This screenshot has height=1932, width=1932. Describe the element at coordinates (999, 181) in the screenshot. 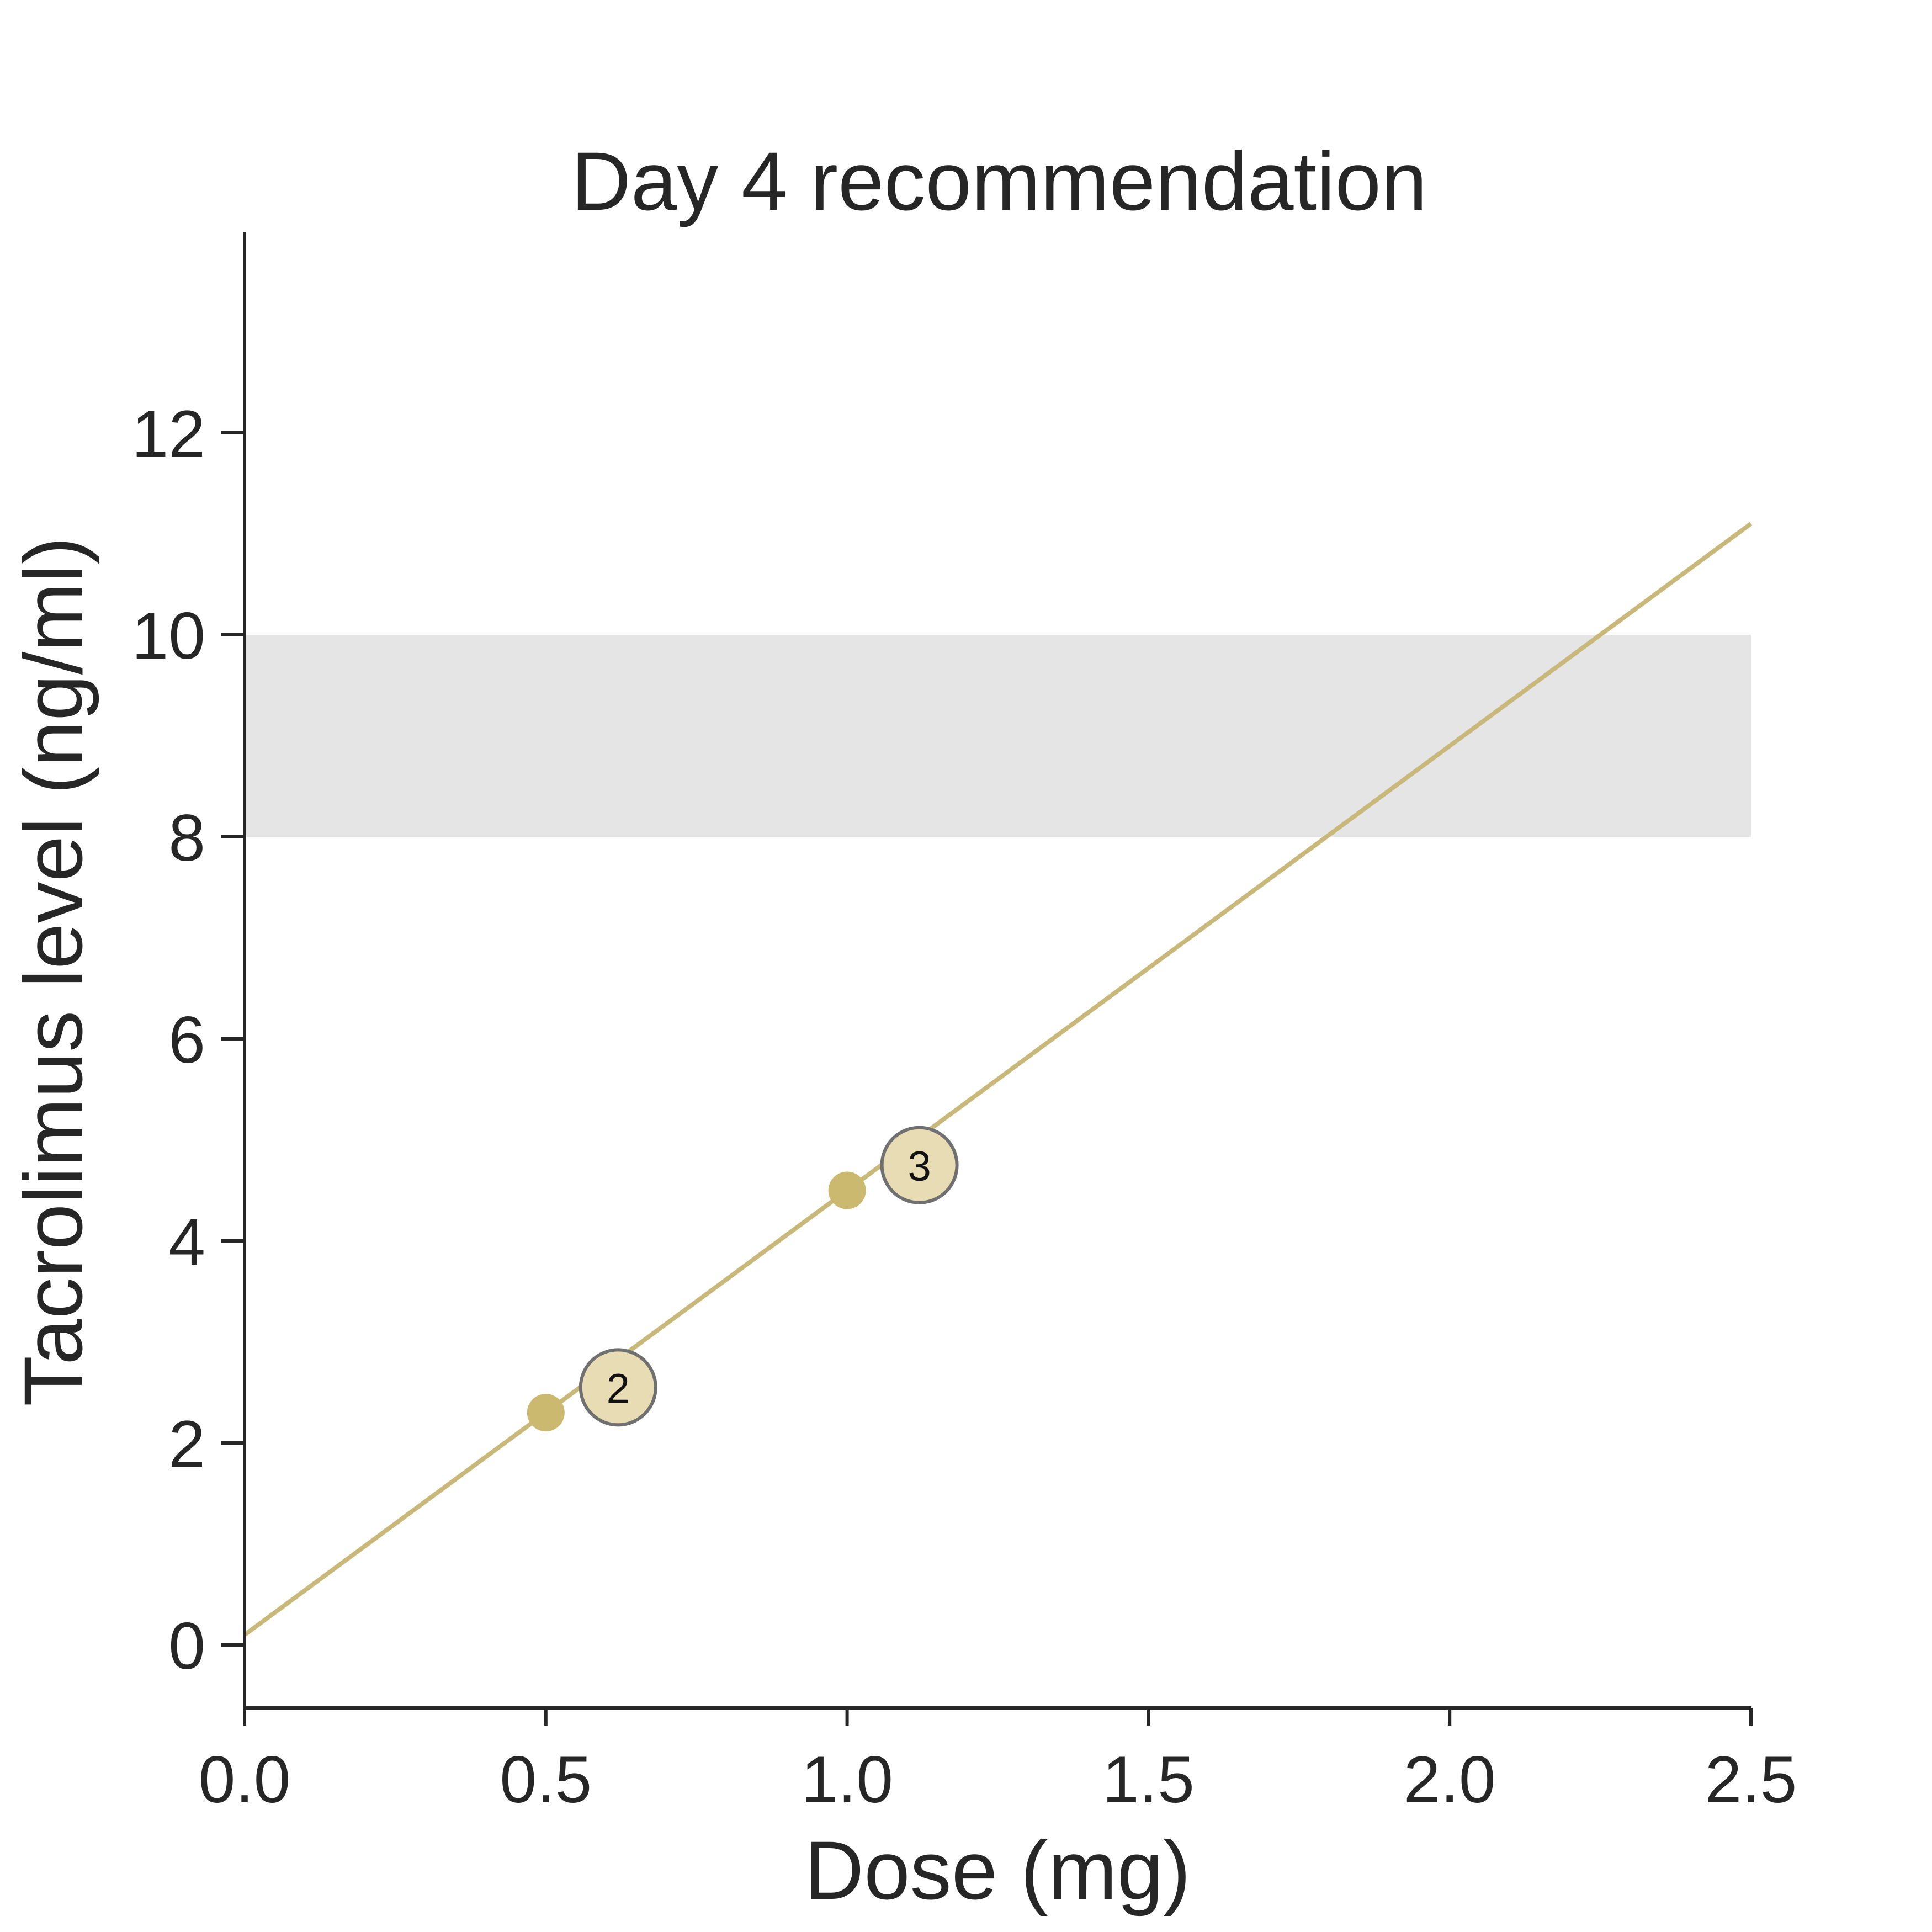

I see `chart-title: Day 4 recommendation` at that location.